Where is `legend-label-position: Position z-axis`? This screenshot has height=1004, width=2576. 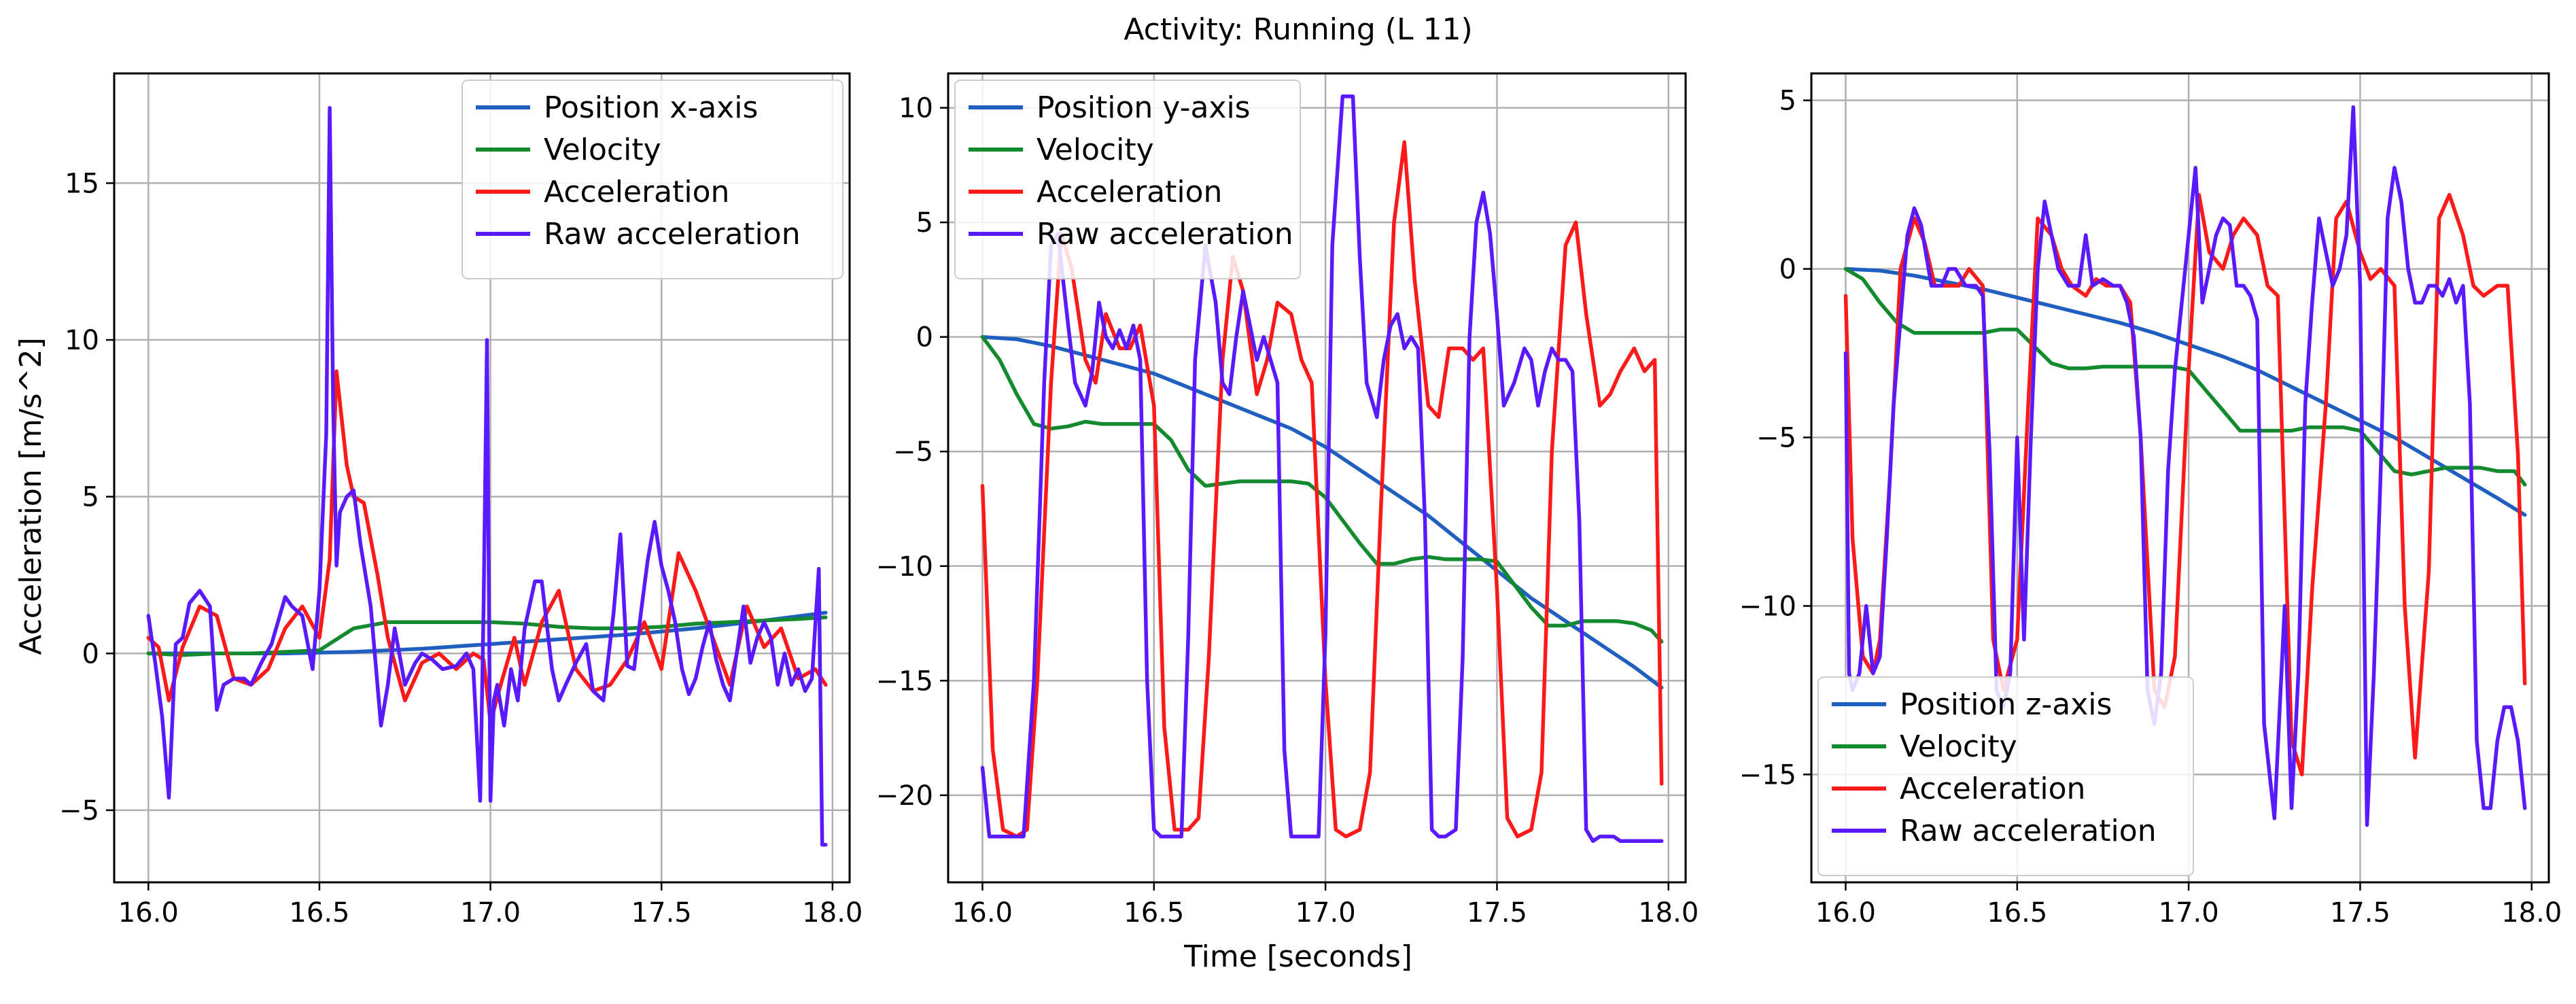 legend-label-position: Position z-axis is located at coordinates (2006, 704).